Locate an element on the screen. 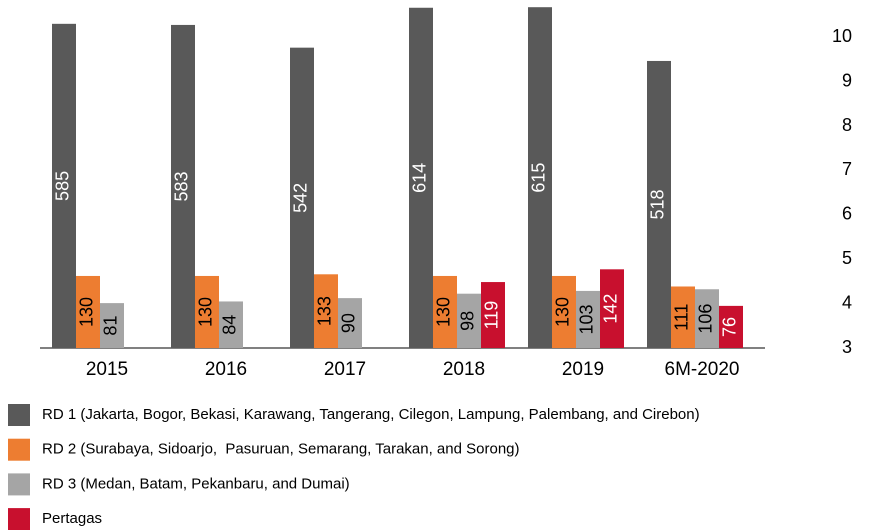 Image resolution: width=881 pixels, height=530 pixels. data-label: 84 is located at coordinates (230, 325).